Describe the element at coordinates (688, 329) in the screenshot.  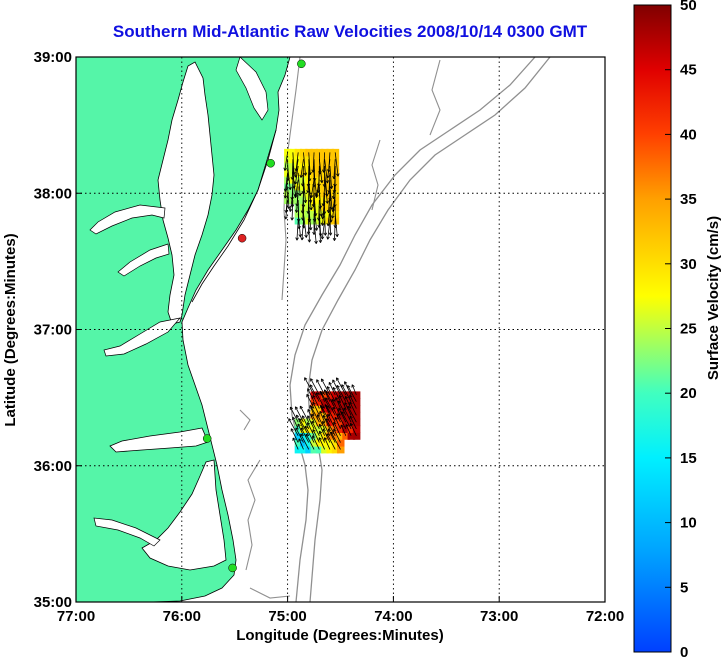
I see `colorbar-tick-label: 25` at that location.